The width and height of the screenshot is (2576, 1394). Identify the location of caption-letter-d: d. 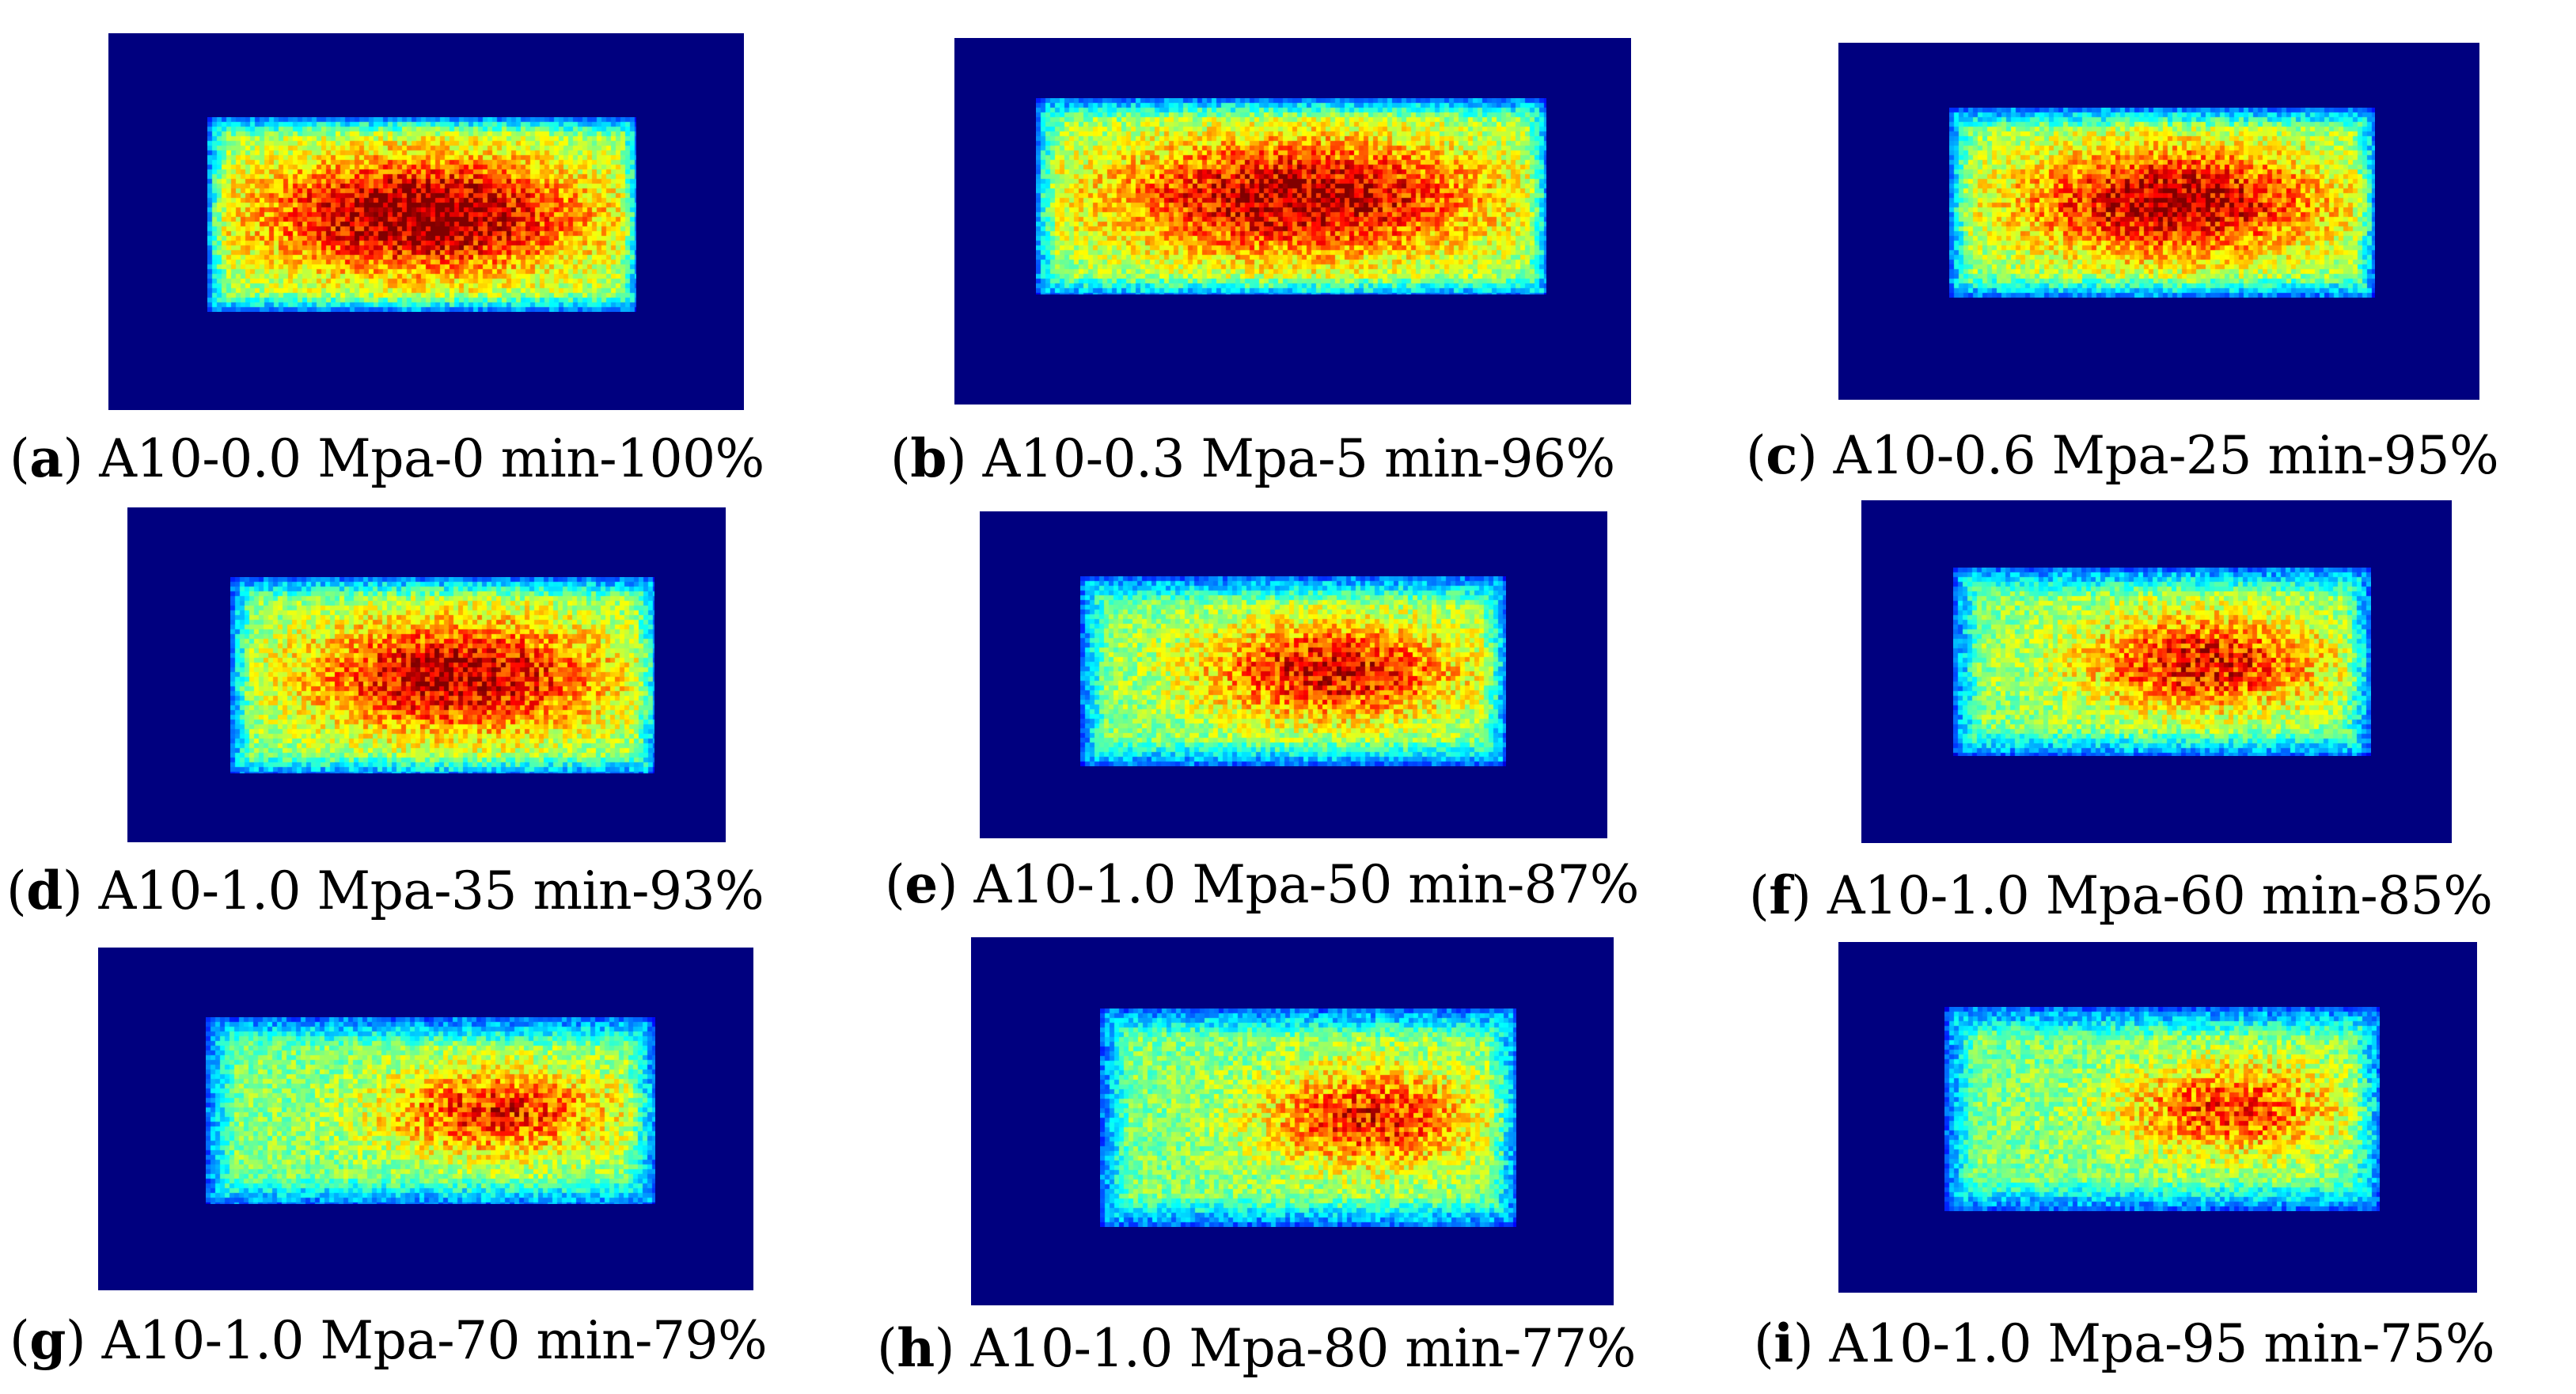
(44, 890).